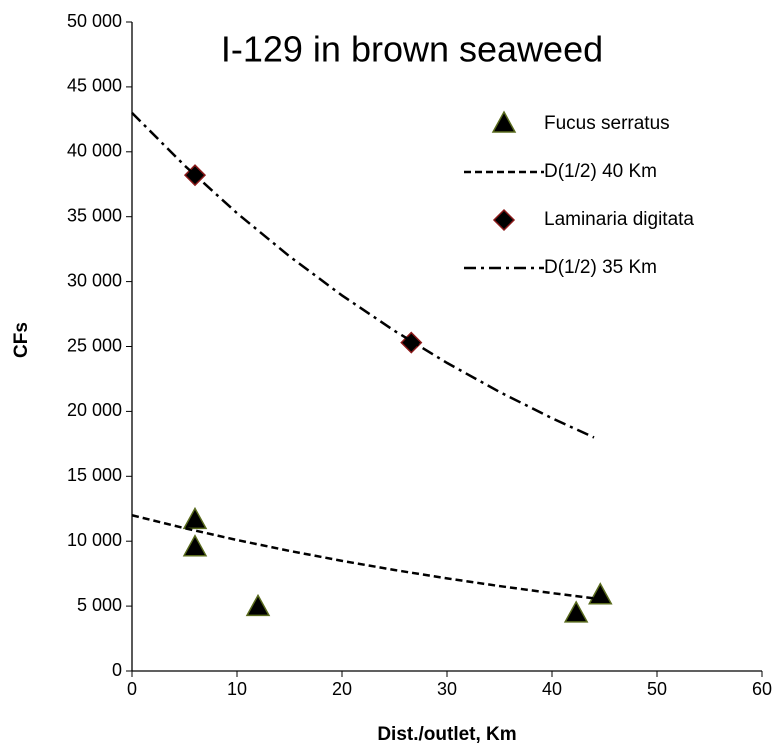 The width and height of the screenshot is (774, 747). What do you see at coordinates (446, 734) in the screenshot?
I see `x-axis-label: Dist./outlet, Km` at bounding box center [446, 734].